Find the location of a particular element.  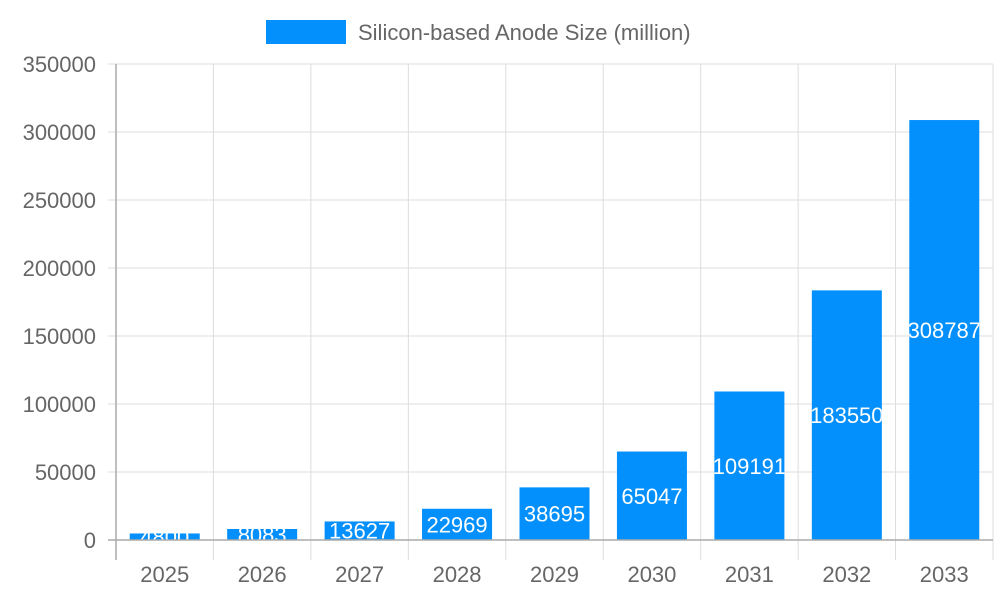

x-tick-label: 2026 is located at coordinates (262, 574).